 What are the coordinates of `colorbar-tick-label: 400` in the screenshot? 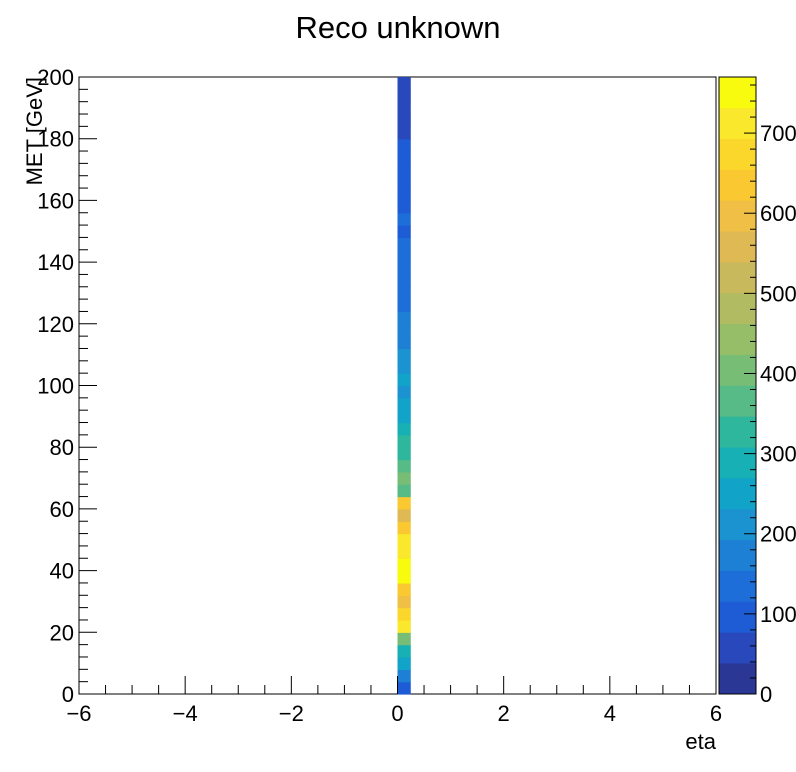 It's located at (778, 373).